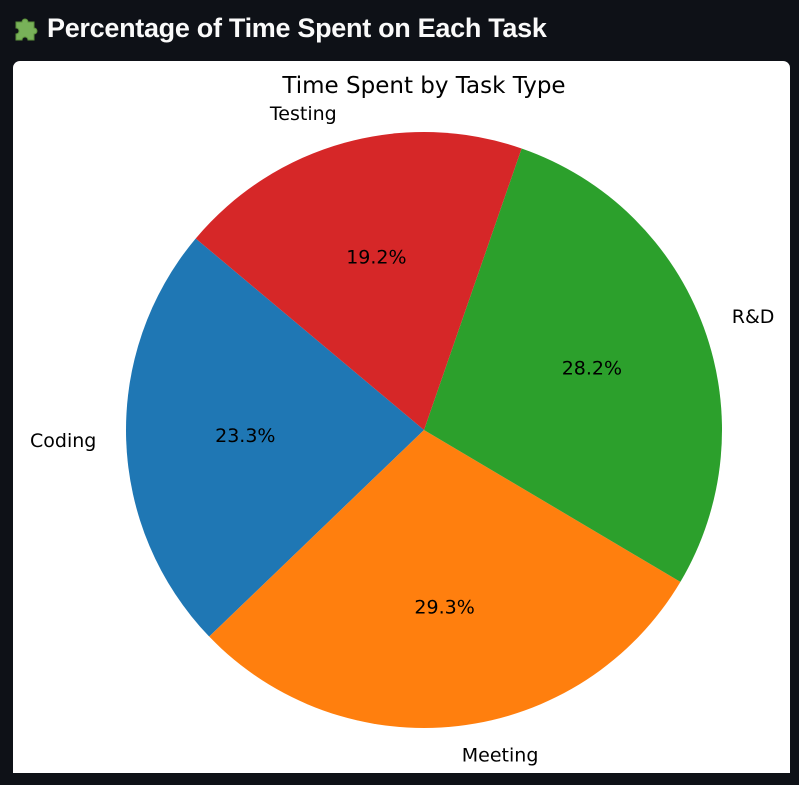 The height and width of the screenshot is (785, 799). I want to click on puzzle-piece-icon, so click(27, 28).